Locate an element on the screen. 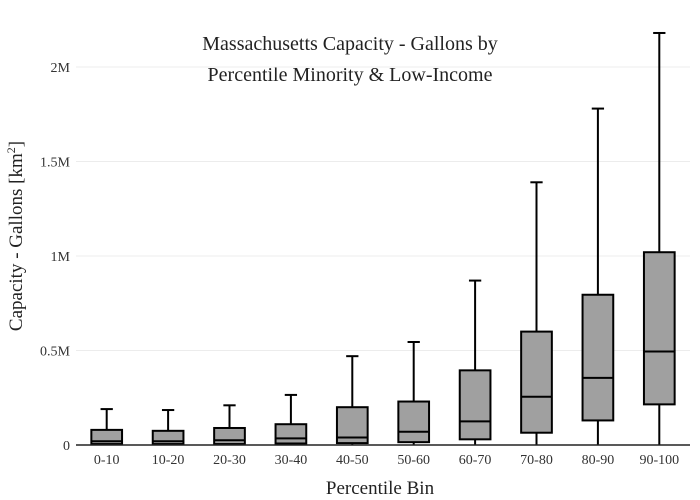 The height and width of the screenshot is (500, 700). y-tick-label: 0 is located at coordinates (66, 446).